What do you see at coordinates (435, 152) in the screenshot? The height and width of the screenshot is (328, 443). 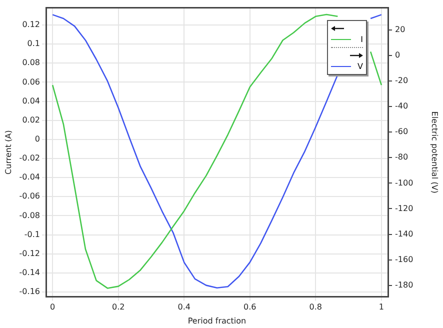 I see `y2-axis-title: Electric potential (V)` at bounding box center [435, 152].